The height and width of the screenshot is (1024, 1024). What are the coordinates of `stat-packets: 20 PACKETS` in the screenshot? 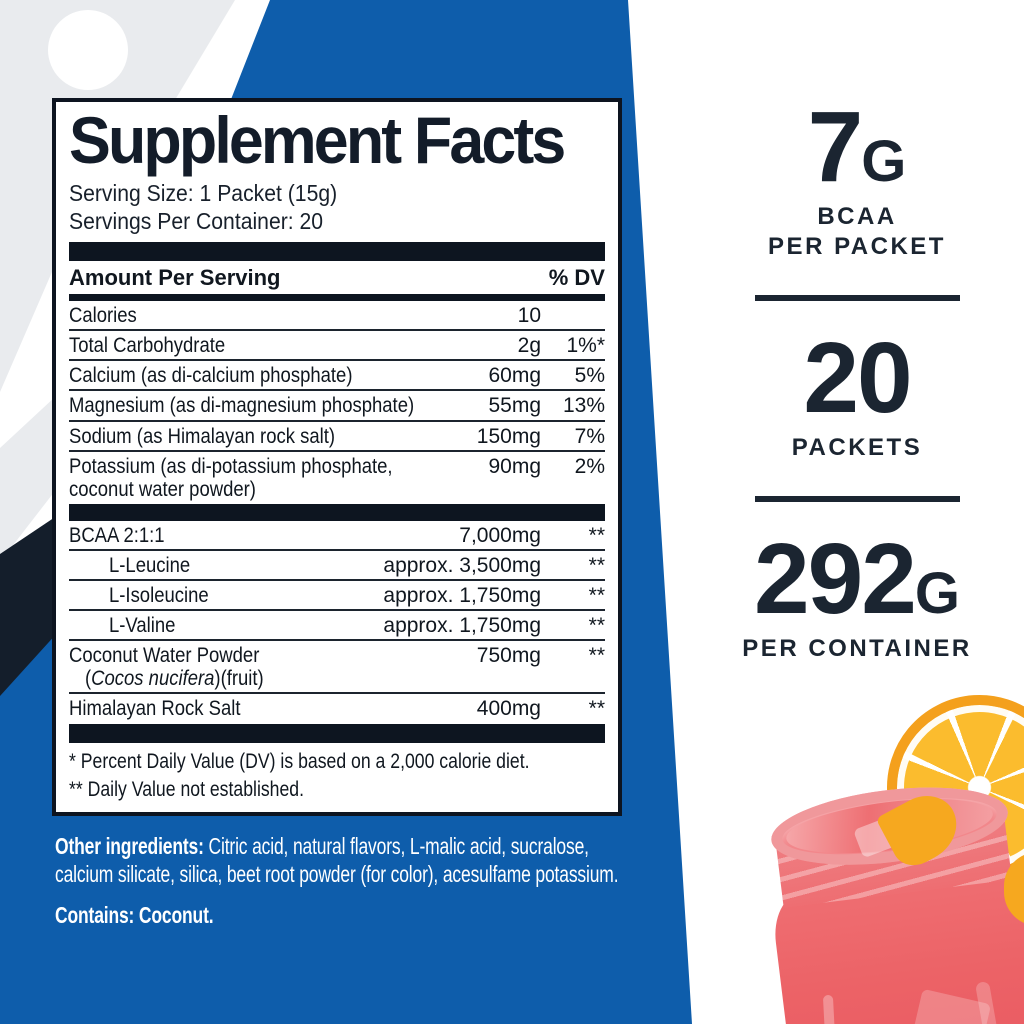 It's located at (857, 395).